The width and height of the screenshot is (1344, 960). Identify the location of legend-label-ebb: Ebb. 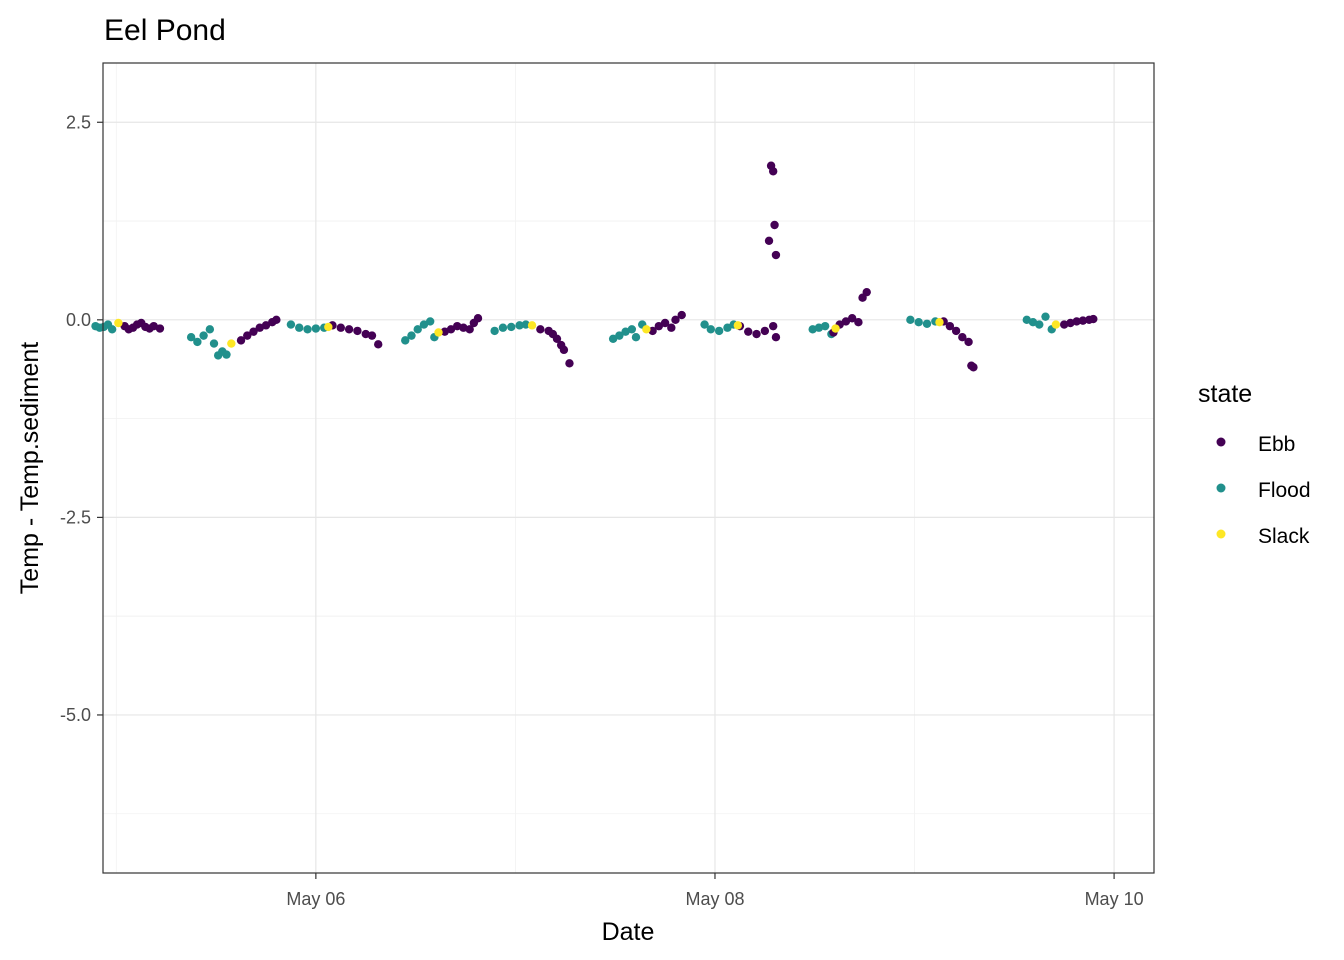
(1276, 444).